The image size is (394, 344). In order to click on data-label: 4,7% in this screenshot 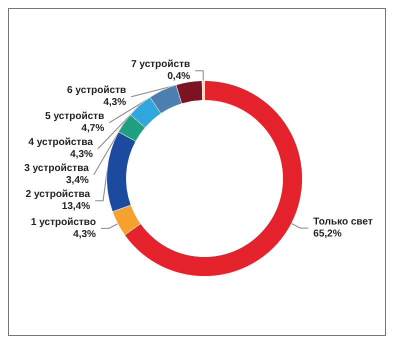, I will do `click(92, 128)`.